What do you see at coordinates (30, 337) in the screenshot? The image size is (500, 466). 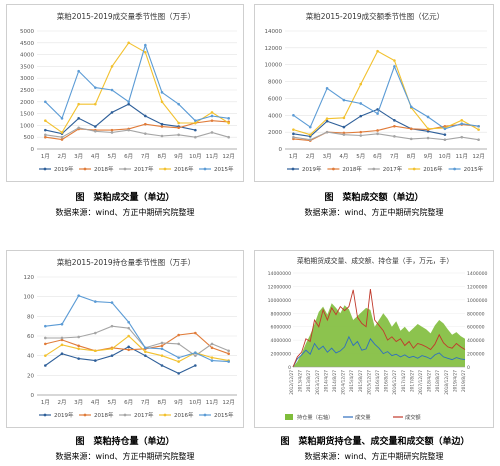 I see `y-tick-label-3: 60` at bounding box center [30, 337].